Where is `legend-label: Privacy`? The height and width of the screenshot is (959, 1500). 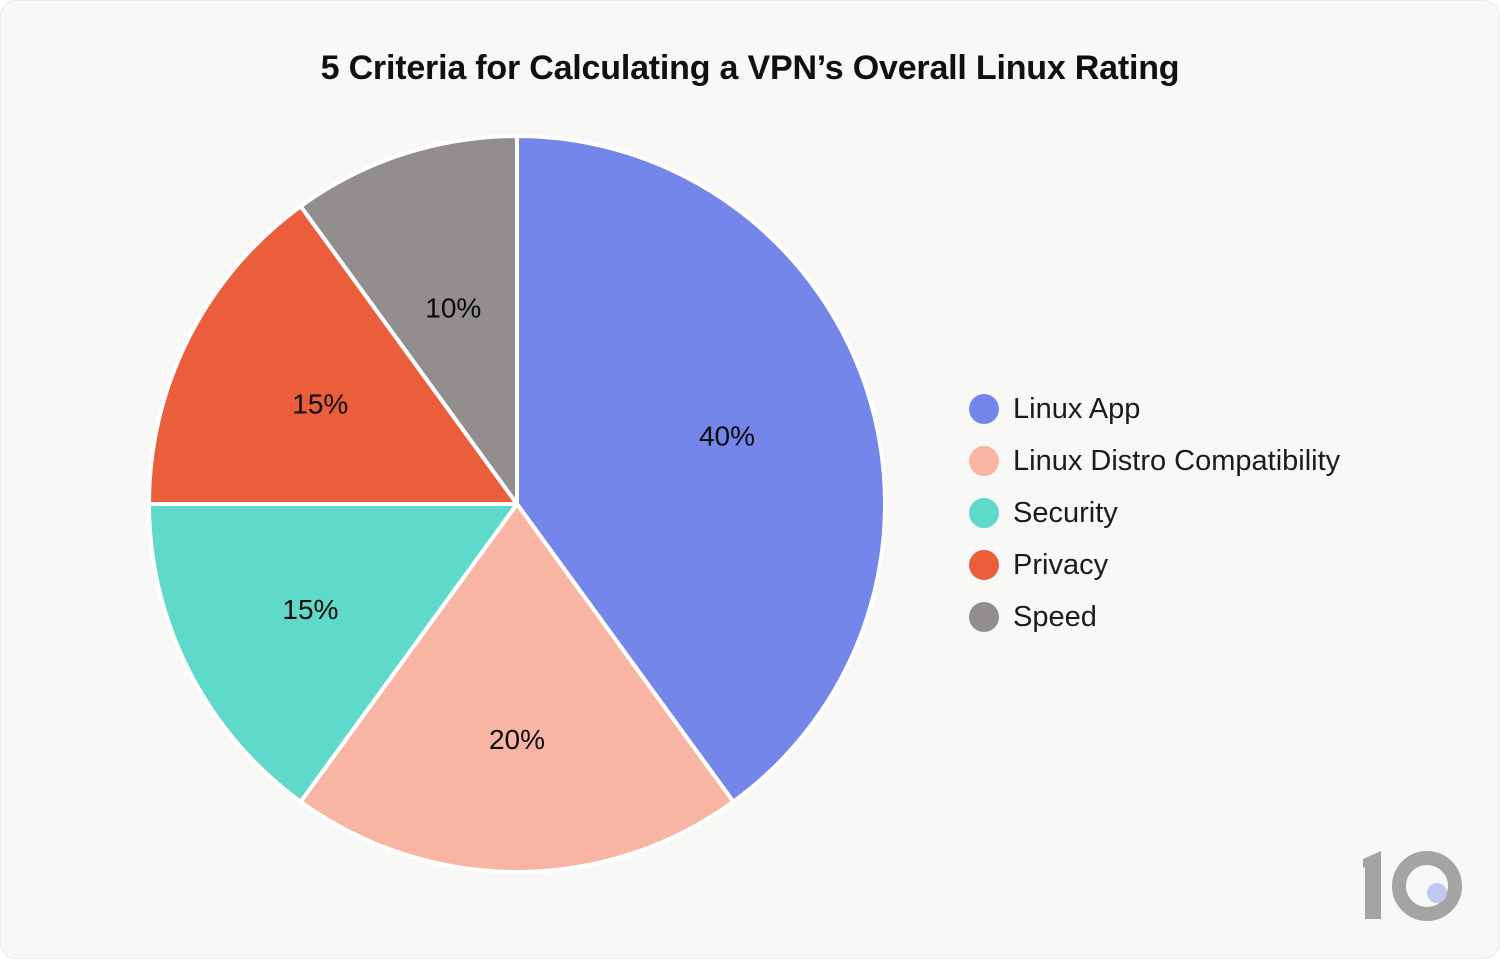 legend-label: Privacy is located at coordinates (1061, 565).